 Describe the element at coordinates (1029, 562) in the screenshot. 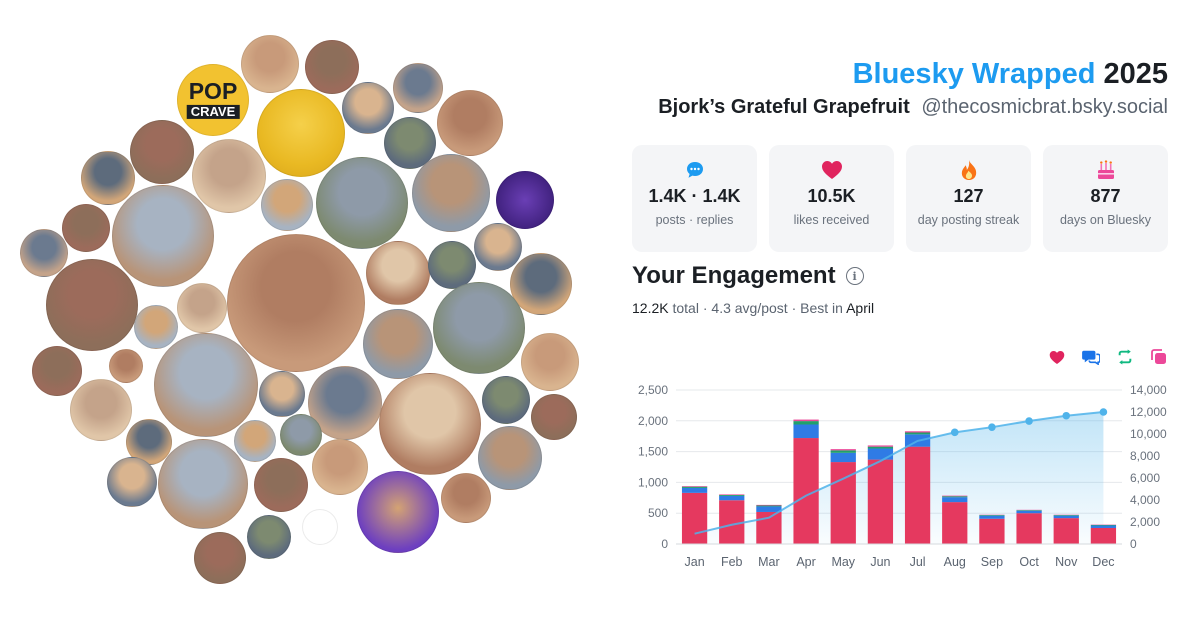

I see `x-tick-label: Oct` at that location.